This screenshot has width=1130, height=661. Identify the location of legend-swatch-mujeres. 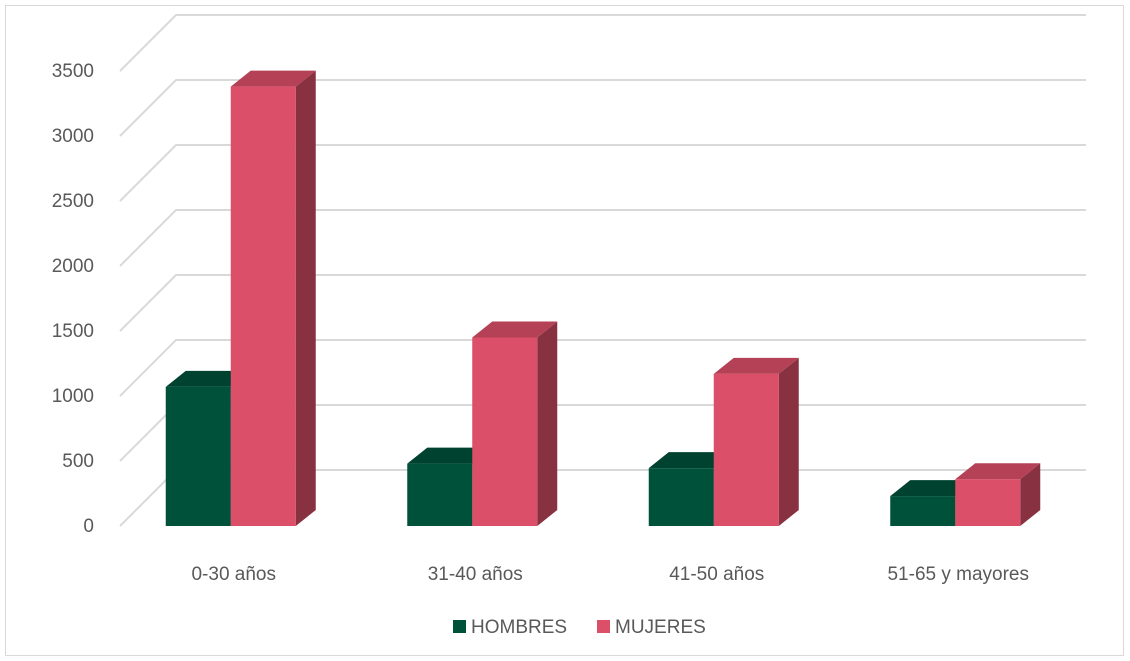
(603, 626).